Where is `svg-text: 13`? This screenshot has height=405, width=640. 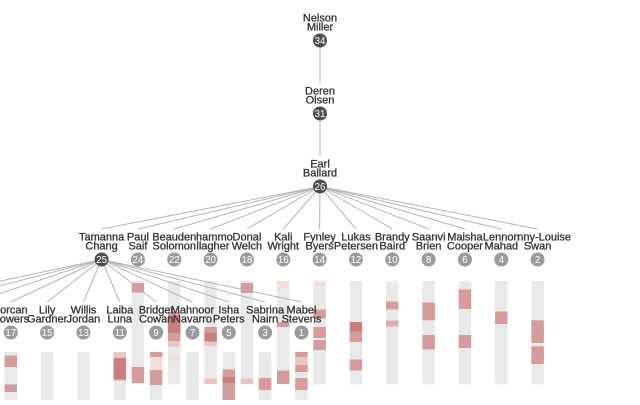 svg-text: 13 is located at coordinates (83, 333).